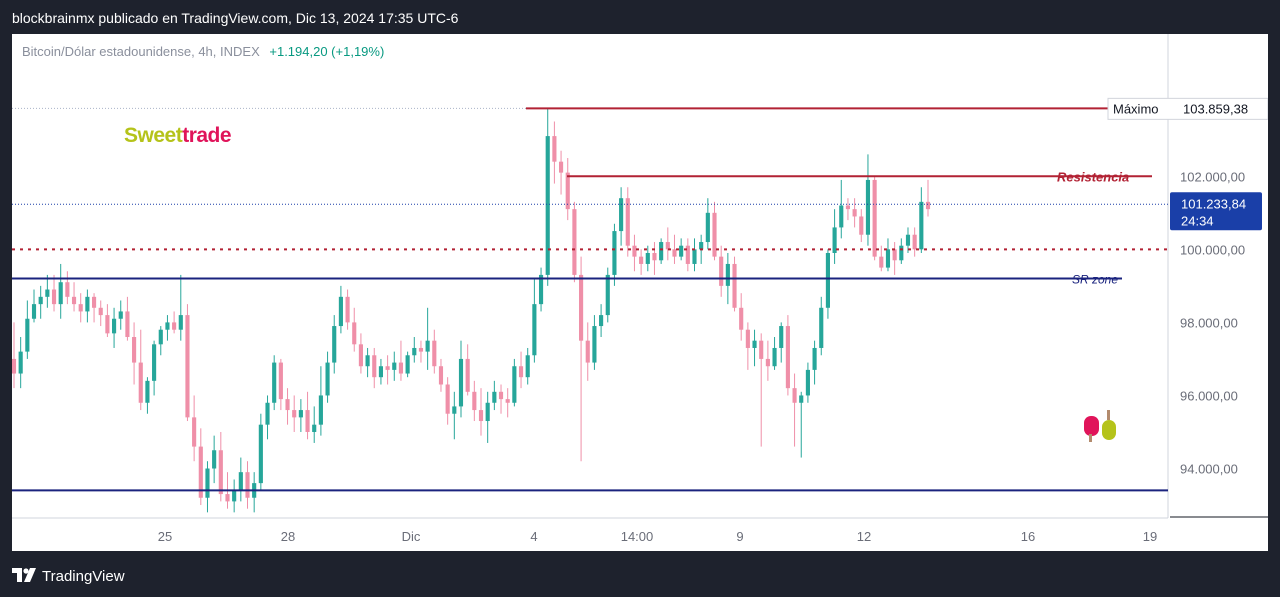 The height and width of the screenshot is (597, 1280). What do you see at coordinates (141, 51) in the screenshot?
I see `symbol-label: Bitcoin/Dólar estadounidense, 4h, INDEX` at bounding box center [141, 51].